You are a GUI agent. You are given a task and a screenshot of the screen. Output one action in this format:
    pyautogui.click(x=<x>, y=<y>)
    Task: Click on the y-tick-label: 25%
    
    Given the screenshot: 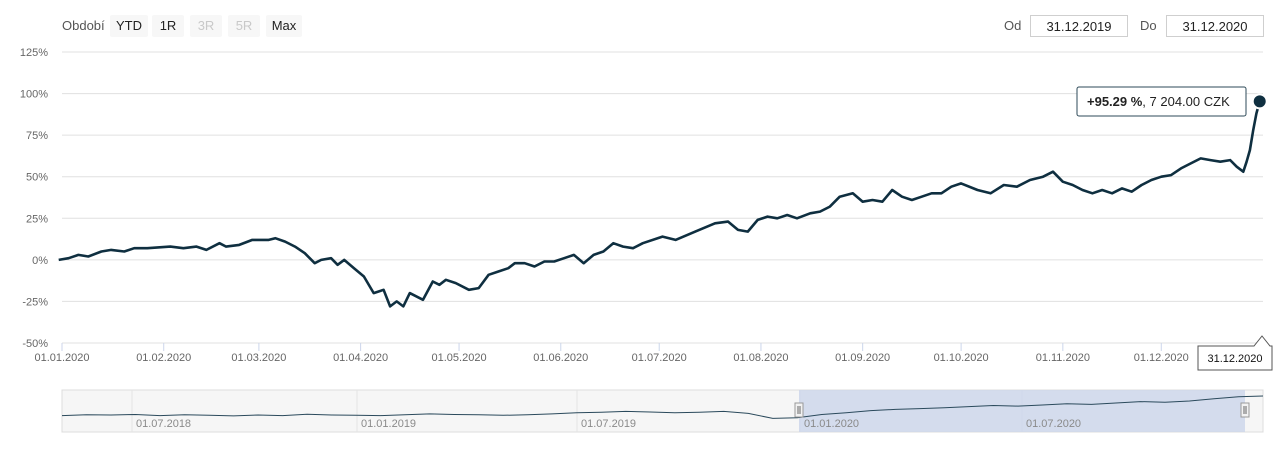 What is the action you would take?
    pyautogui.click(x=37, y=219)
    